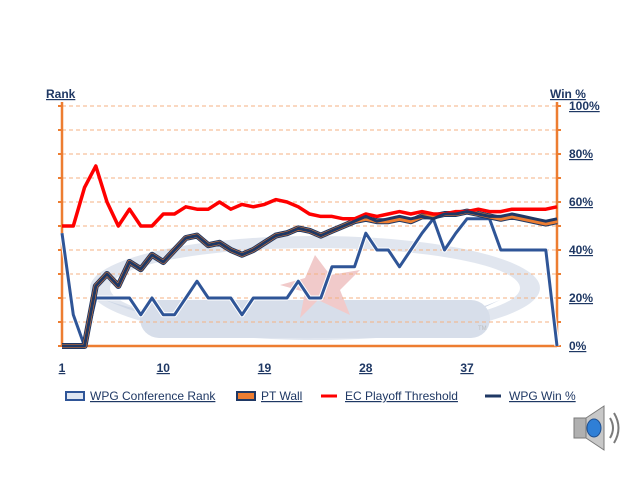  I want to click on x-tick-labels: 1 10 19 28 37, so click(266, 368).